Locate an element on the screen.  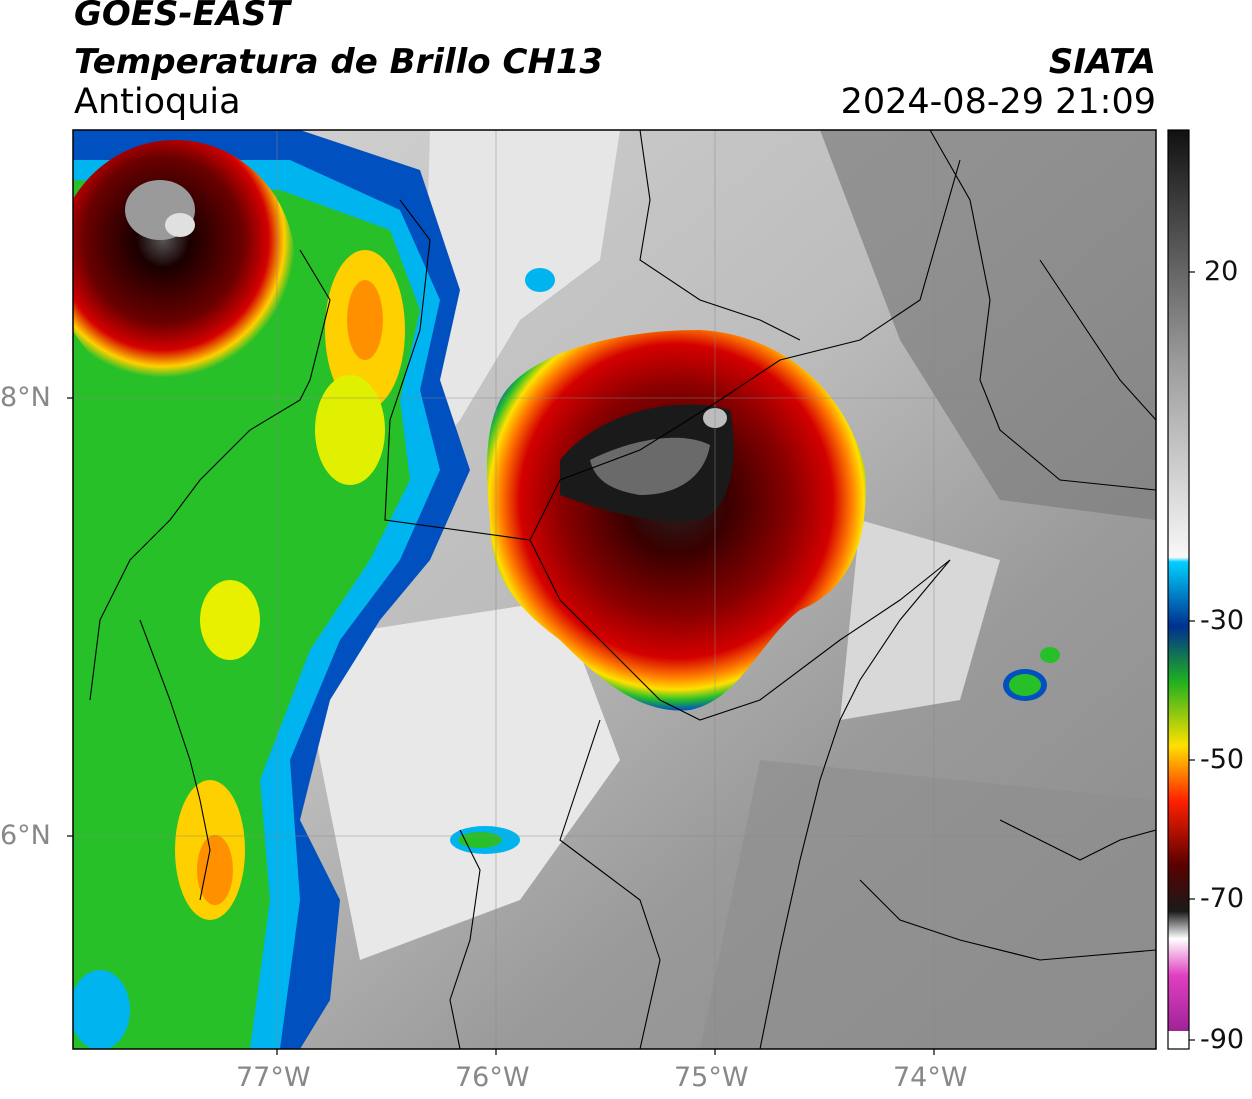
colorbar is located at coordinates (1178, 589).